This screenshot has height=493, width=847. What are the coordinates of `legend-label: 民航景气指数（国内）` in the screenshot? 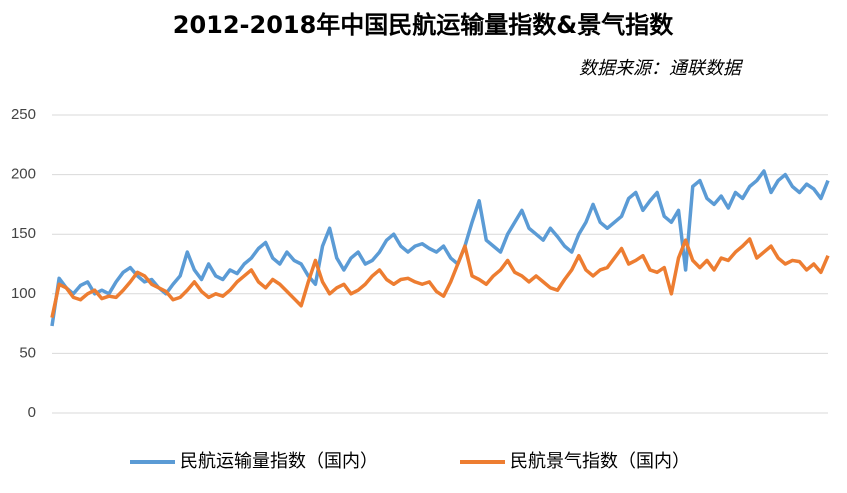 It's located at (600, 461).